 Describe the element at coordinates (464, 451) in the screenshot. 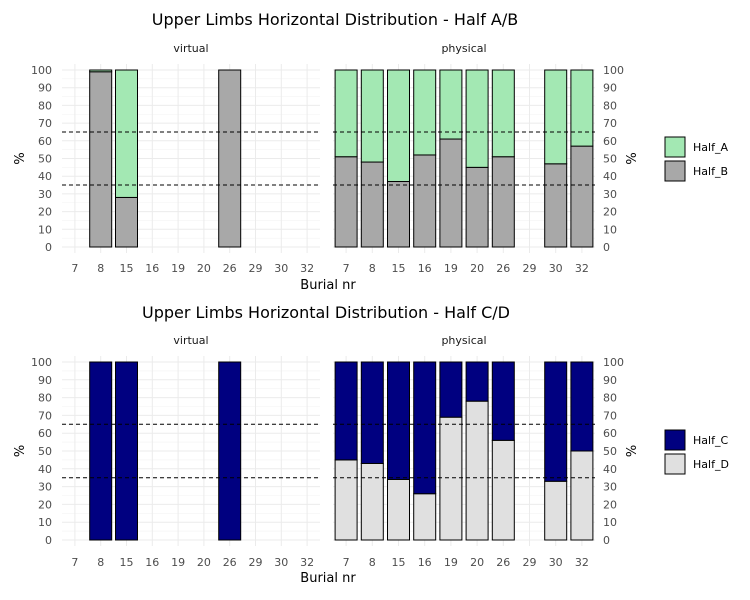

I see `panel-physical: physical 7 8 15 16 19 20 26 29 30 32` at that location.